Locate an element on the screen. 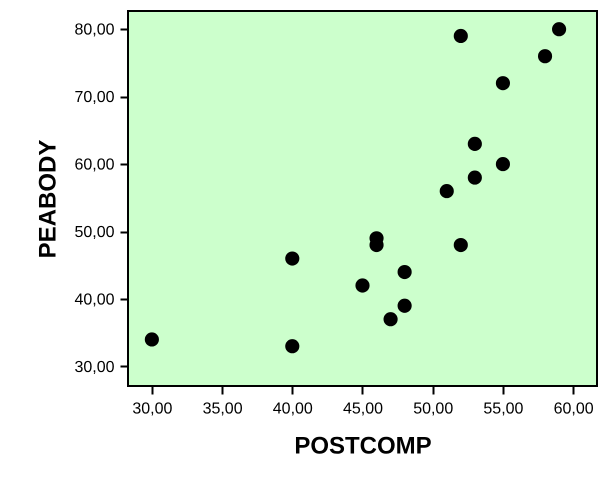 The image size is (604, 479). x-tick-label: 55,00 is located at coordinates (503, 409).